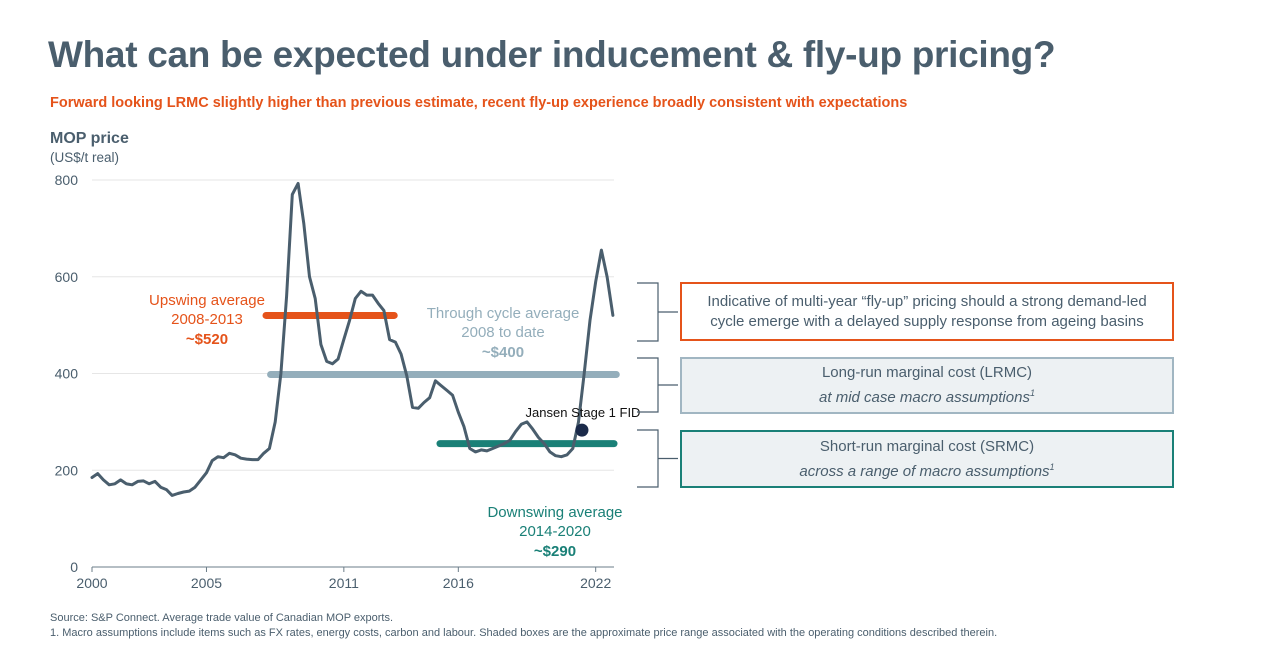 The height and width of the screenshot is (672, 1280). Describe the element at coordinates (555, 551) in the screenshot. I see `downswing-average-value: ~$290` at that location.